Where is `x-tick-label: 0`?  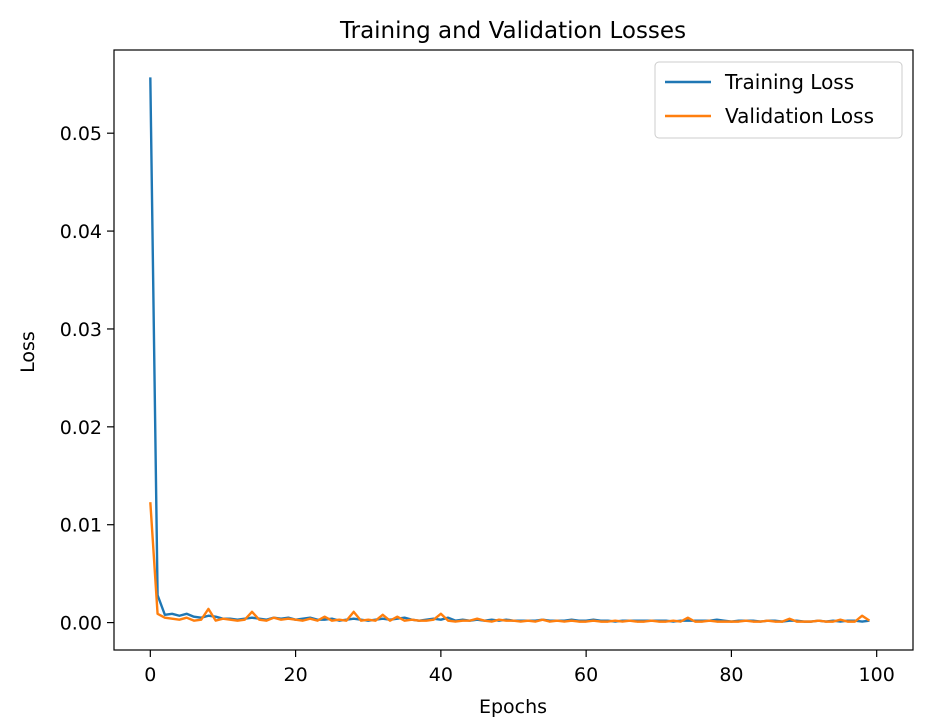
x-tick-label: 0 is located at coordinates (150, 675).